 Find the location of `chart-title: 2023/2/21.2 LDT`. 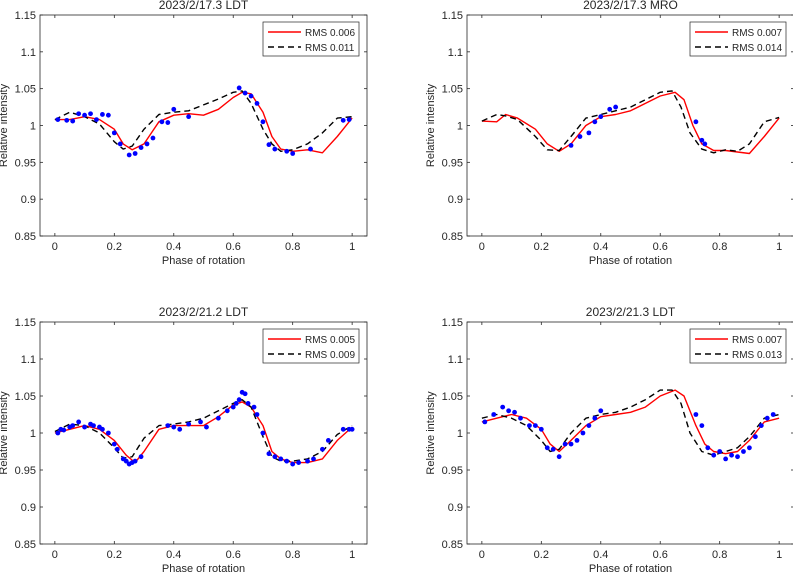

chart-title: 2023/2/21.2 LDT is located at coordinates (204, 312).